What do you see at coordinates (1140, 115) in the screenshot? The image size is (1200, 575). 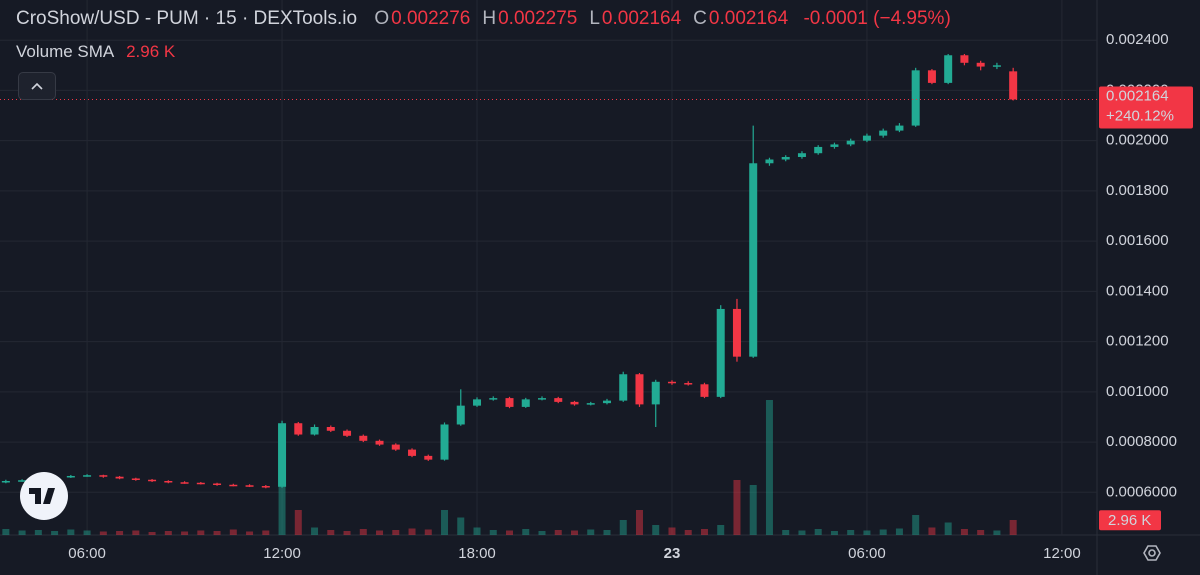 I see `last-price-change: +240.12%` at bounding box center [1140, 115].